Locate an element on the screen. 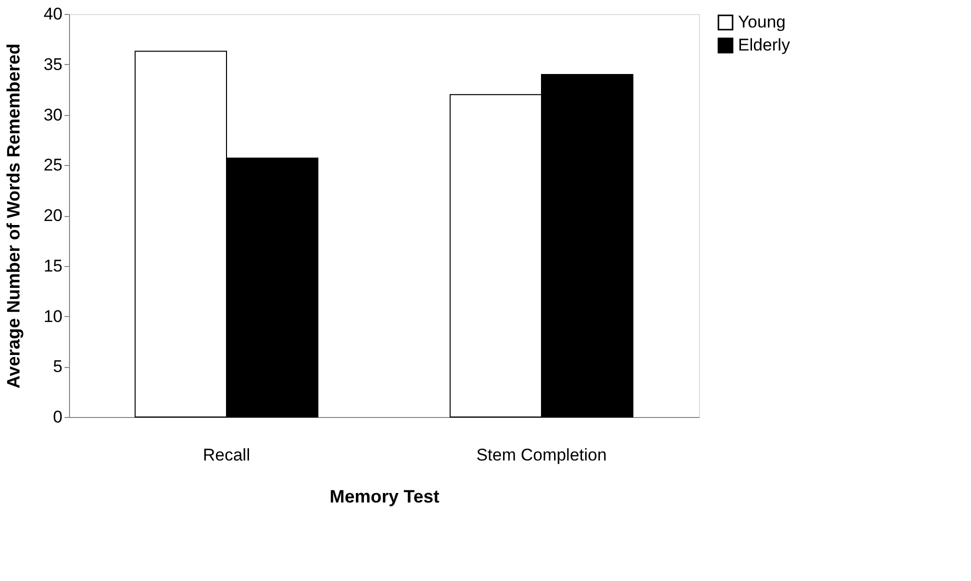 The width and height of the screenshot is (971, 581). y-tick-label: 5 is located at coordinates (57, 366).